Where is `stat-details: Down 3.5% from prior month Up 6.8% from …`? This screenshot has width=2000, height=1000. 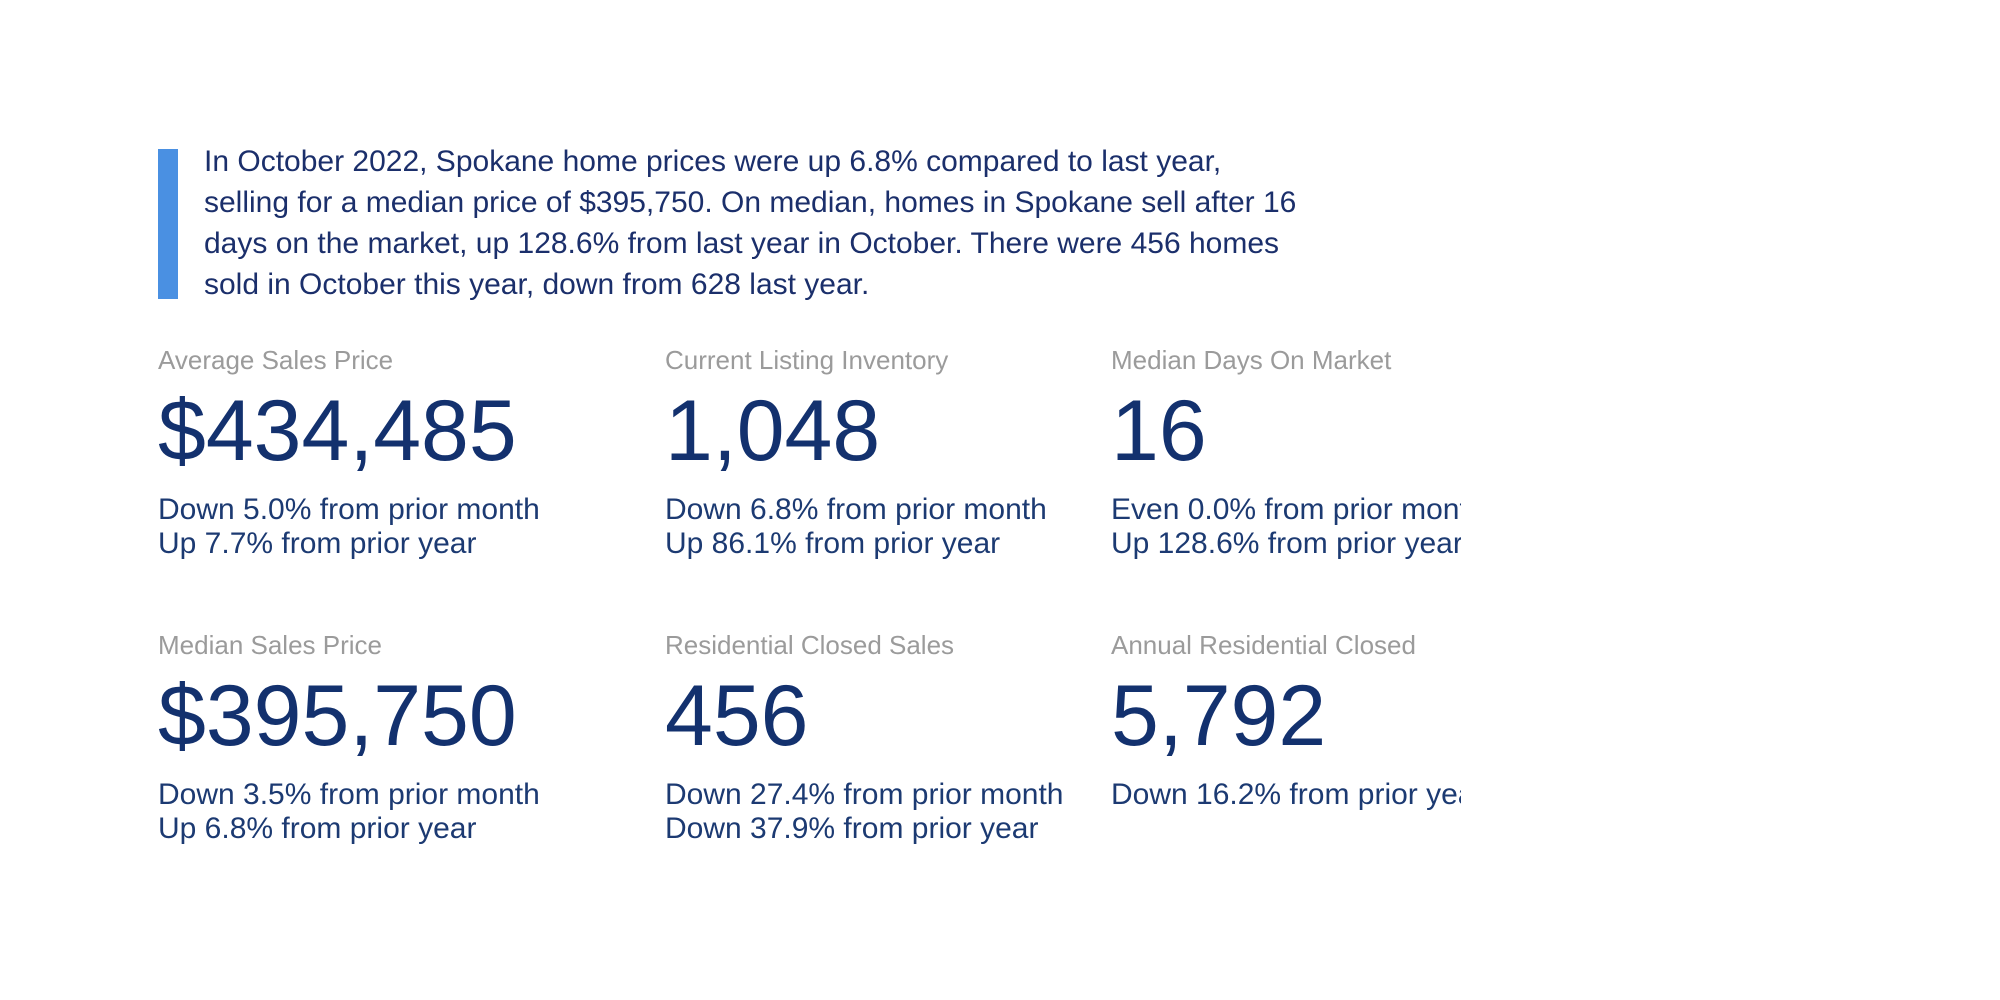 stat-details: Down 3.5% from prior month Up 6.8% from … is located at coordinates (411, 812).